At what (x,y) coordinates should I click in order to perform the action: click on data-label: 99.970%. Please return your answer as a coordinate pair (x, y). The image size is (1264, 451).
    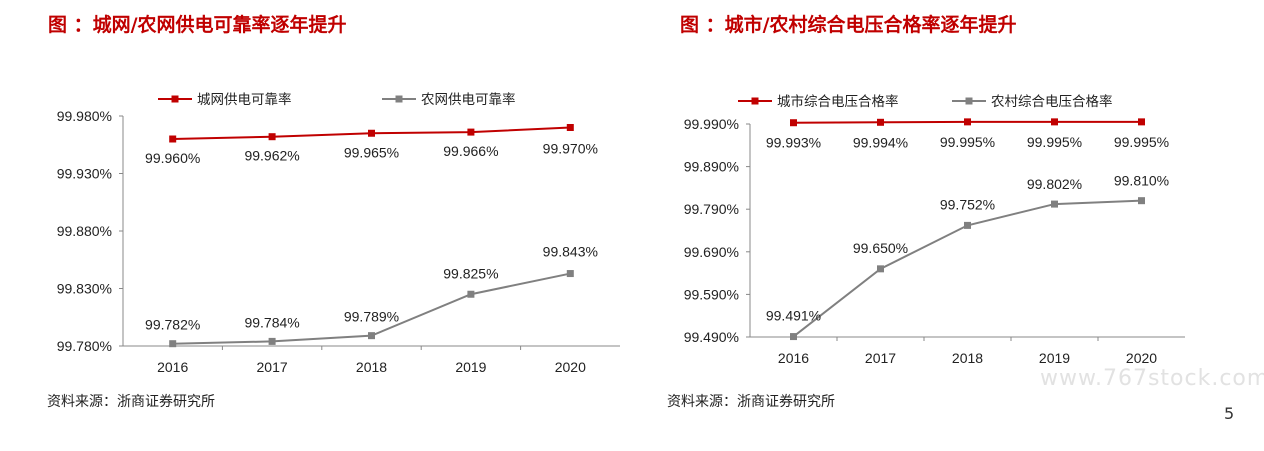
    Looking at the image, I should click on (570, 149).